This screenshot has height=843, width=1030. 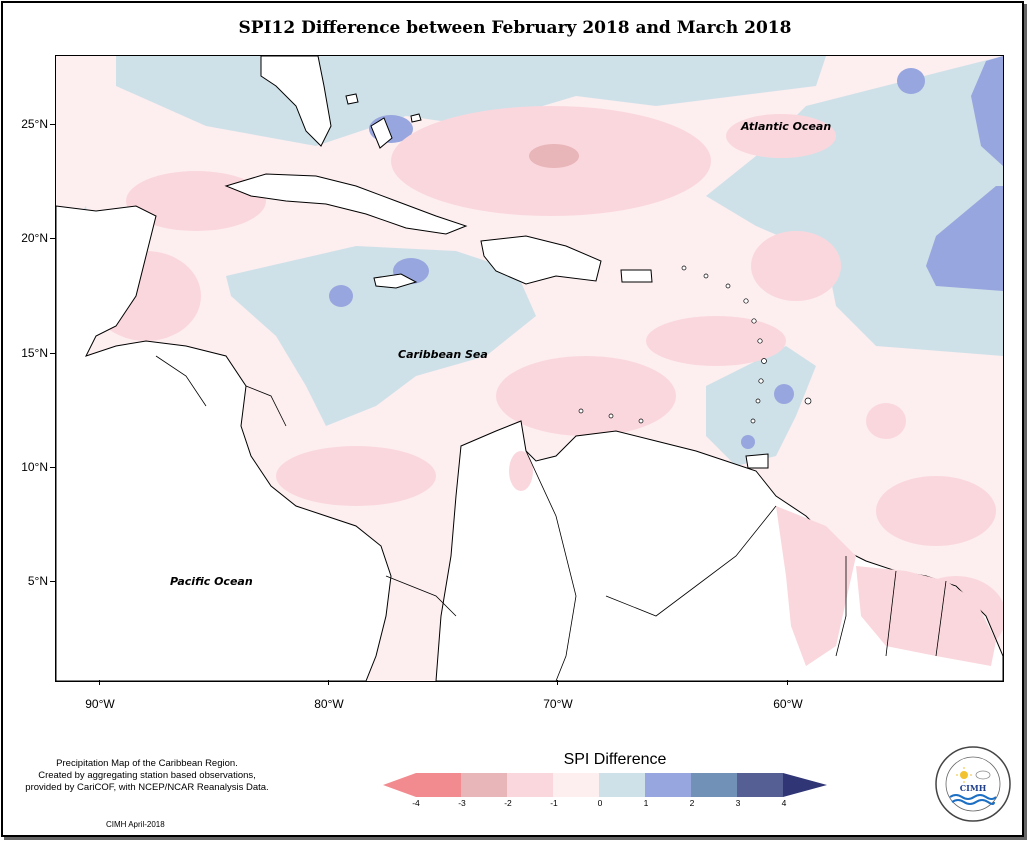 What do you see at coordinates (34, 353) in the screenshot?
I see `lat-label-15n: 15°N` at bounding box center [34, 353].